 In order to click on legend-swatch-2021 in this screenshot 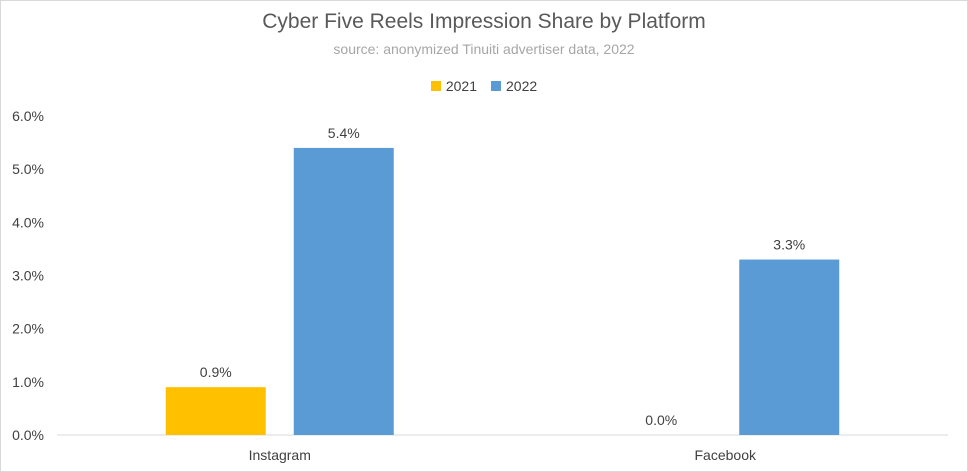, I will do `click(435, 86)`.